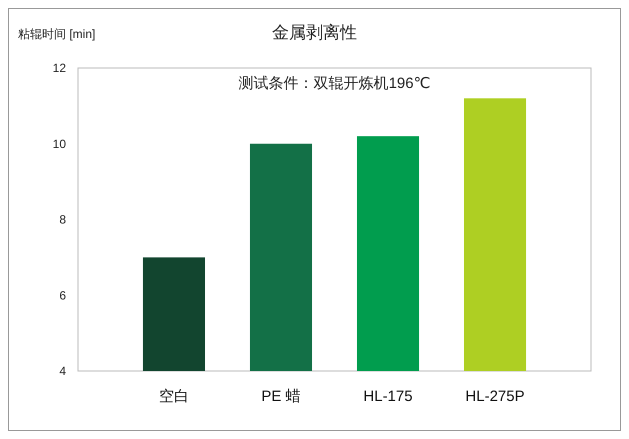 The height and width of the screenshot is (439, 629). I want to click on x-tick-label: HL-275P, so click(495, 396).